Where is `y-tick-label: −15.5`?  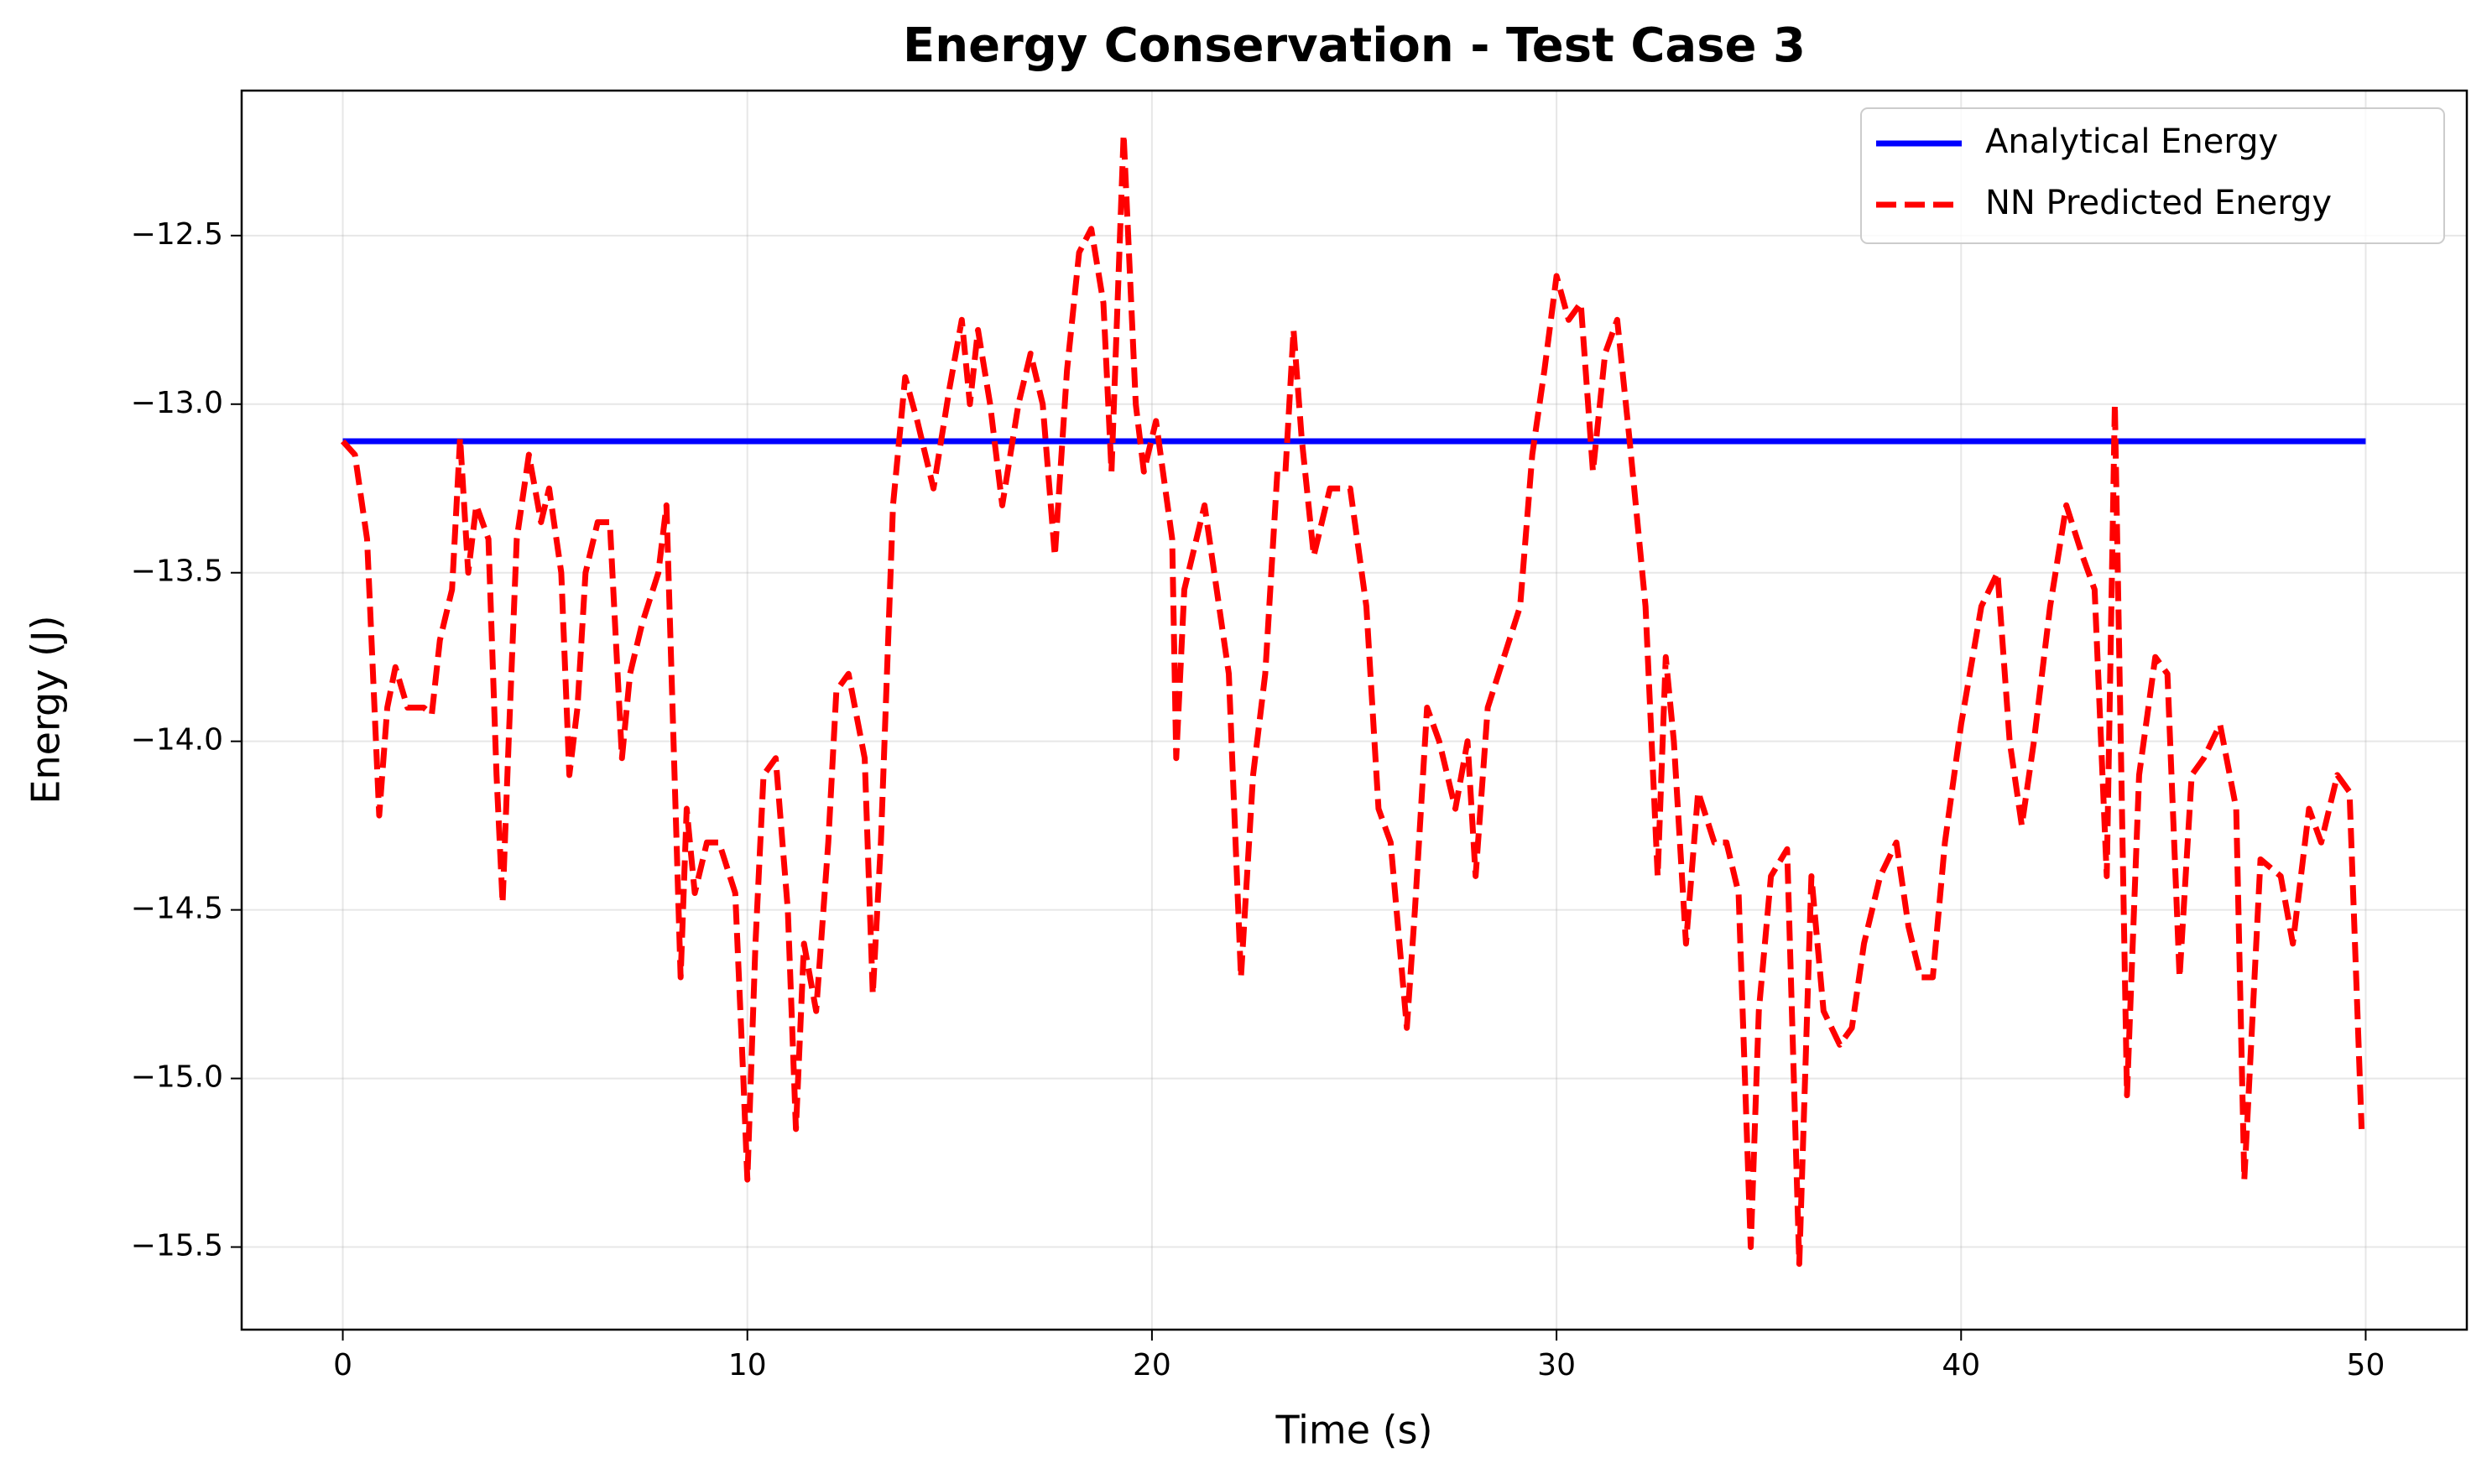 y-tick-label: −15.5 is located at coordinates (177, 1246).